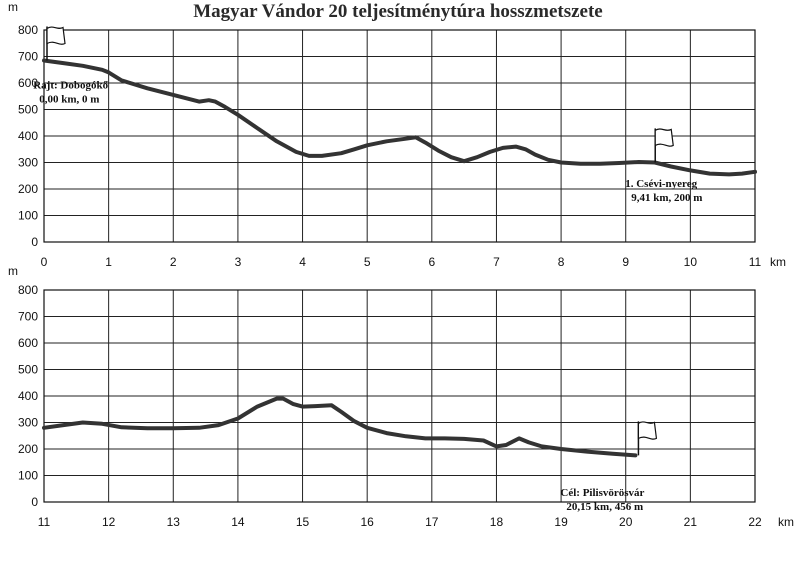 The width and height of the screenshot is (800, 567). I want to click on x-tick-label: 14, so click(238, 522).